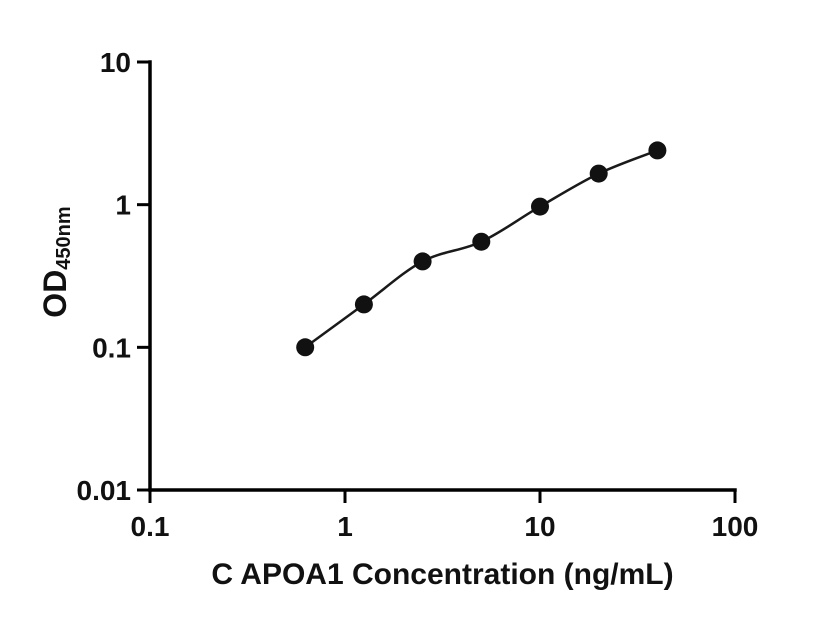 Image resolution: width=816 pixels, height=640 pixels. I want to click on x-tick-label: 1, so click(345, 526).